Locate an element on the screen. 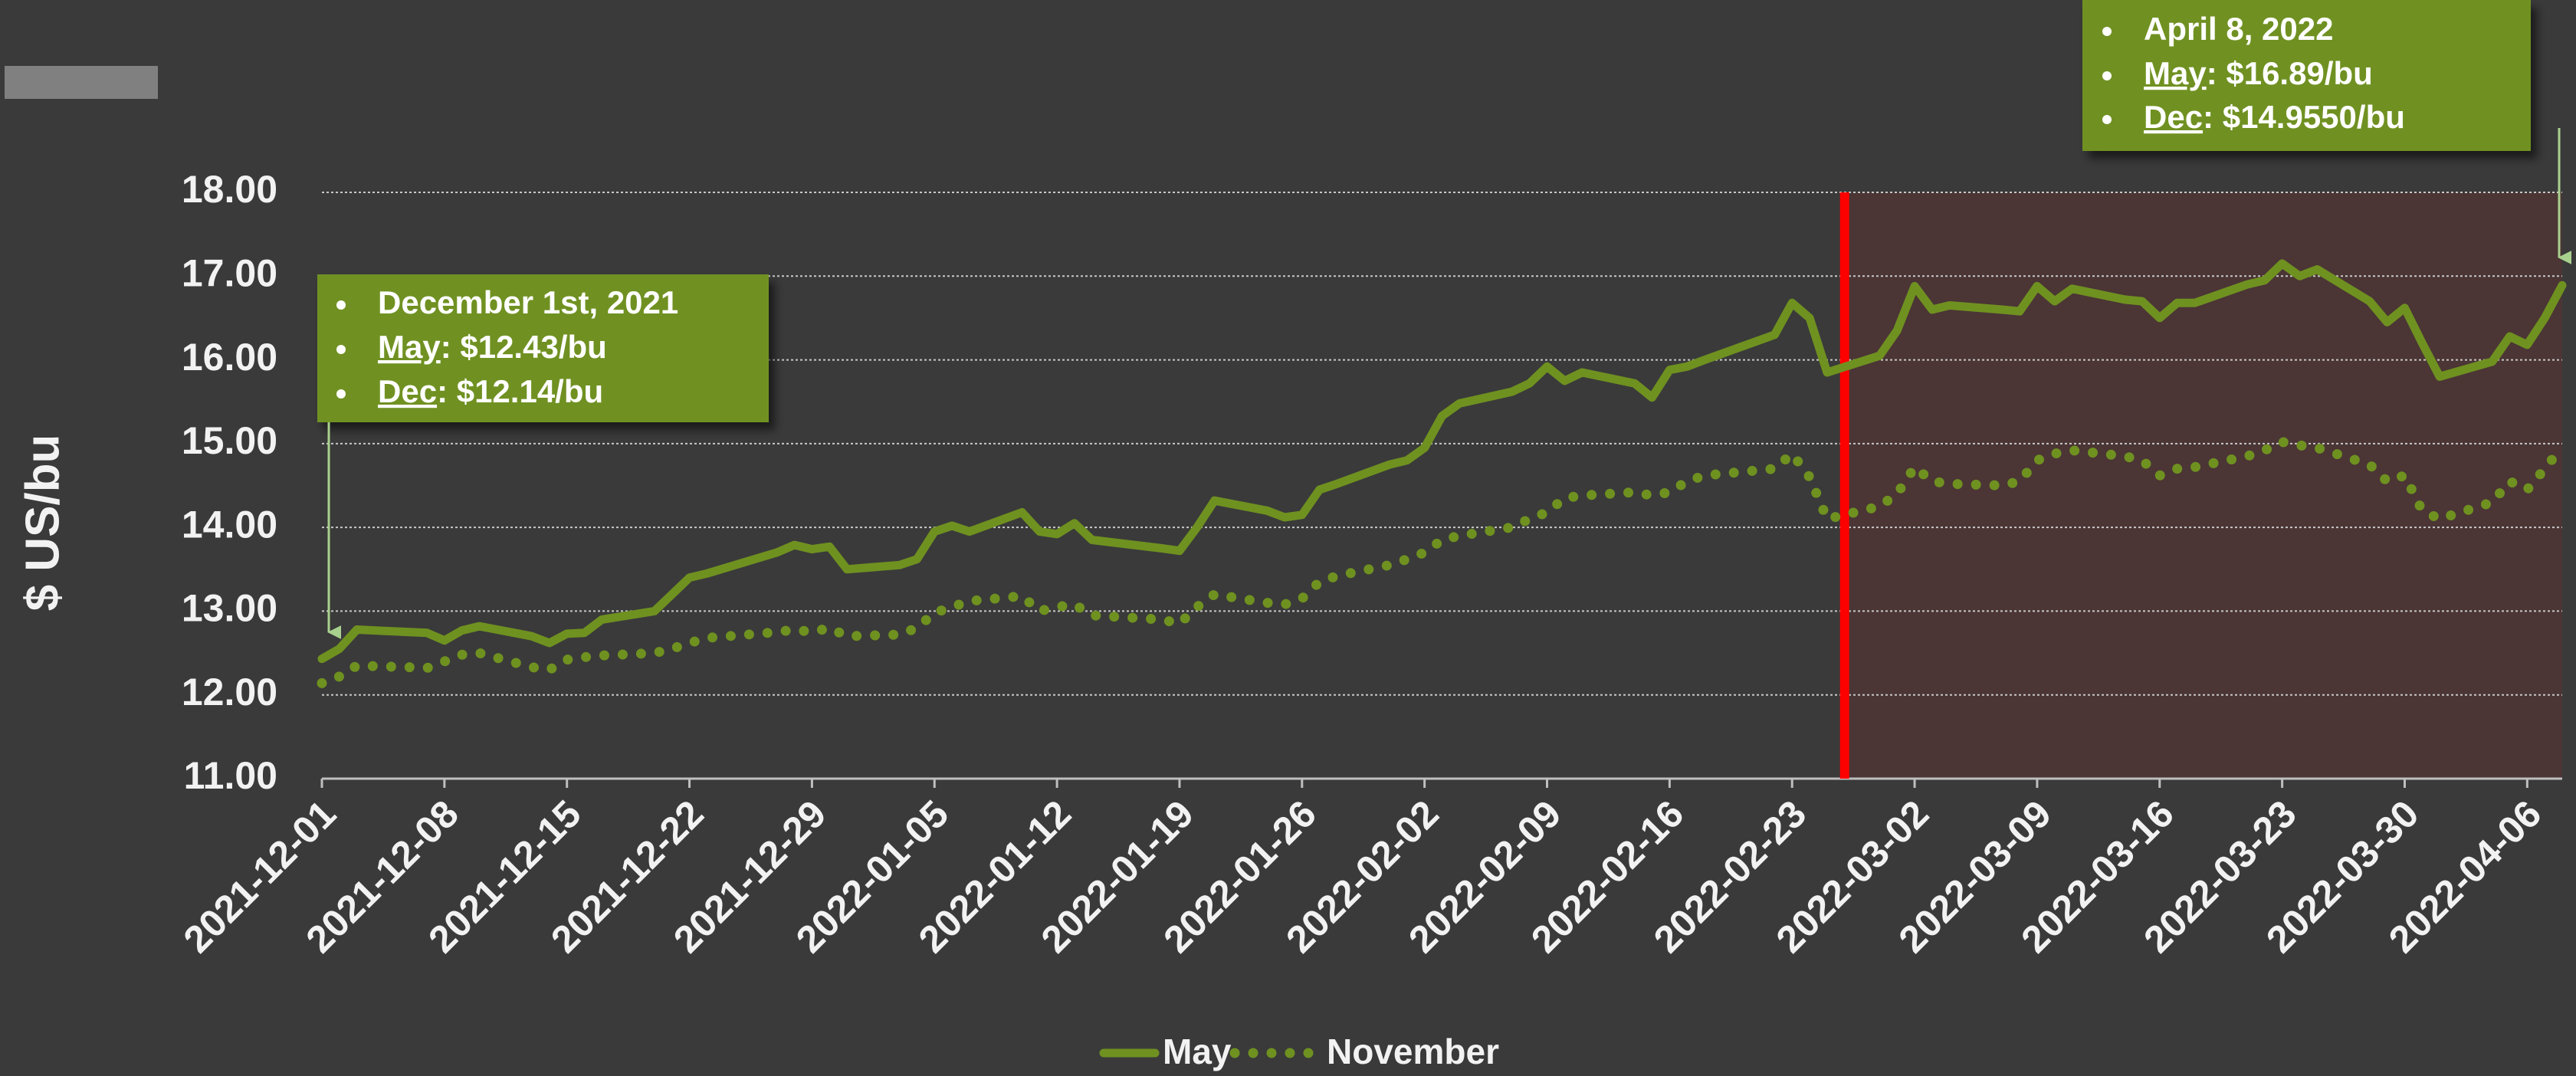  y-tick-label: 16.00 is located at coordinates (229, 358).